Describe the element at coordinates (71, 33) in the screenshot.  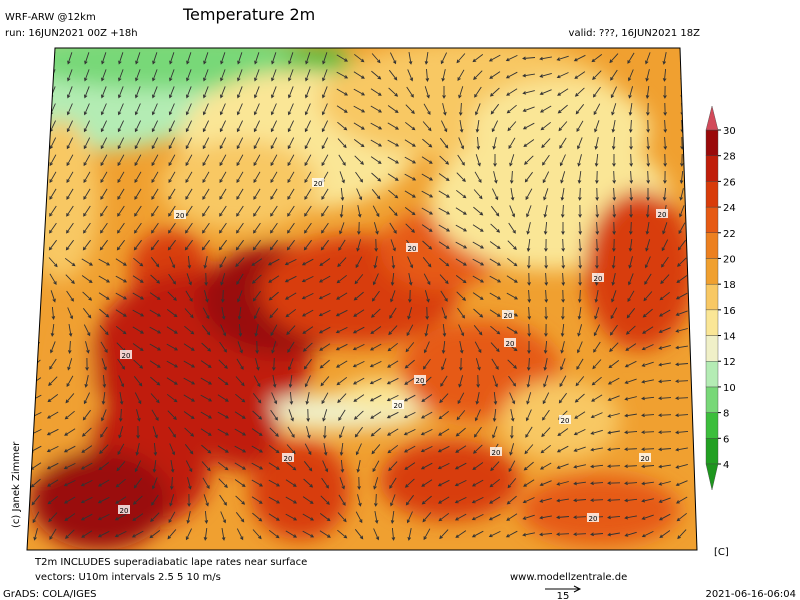
I see `run-label: run: 16JUN2021 00Z +18h` at that location.